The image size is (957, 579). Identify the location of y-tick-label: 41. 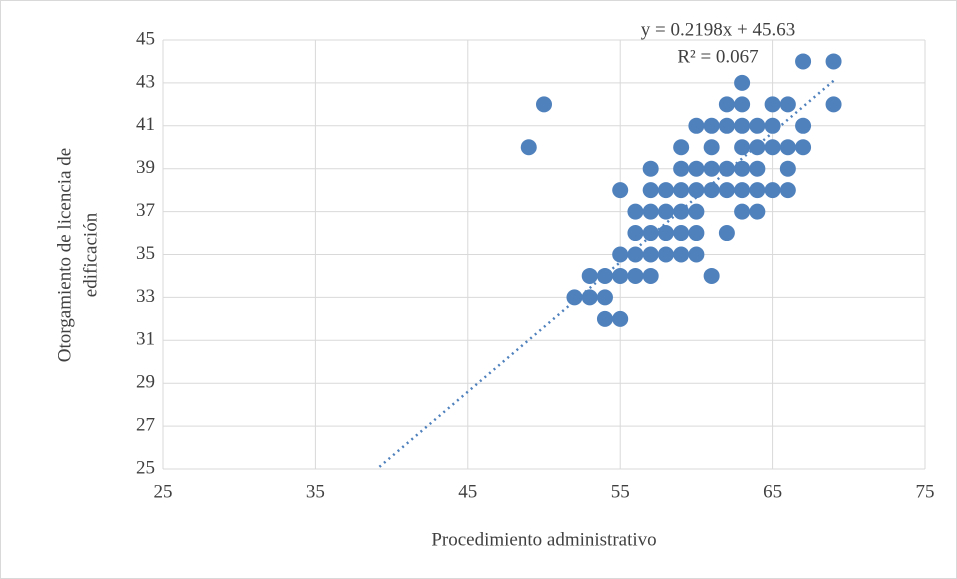
(145, 124).